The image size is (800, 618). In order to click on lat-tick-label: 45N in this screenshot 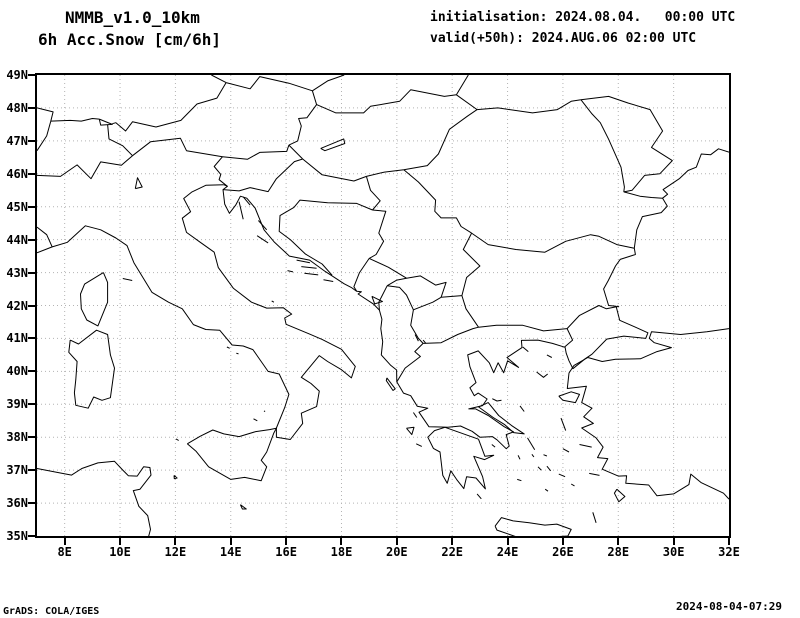, I will do `click(17, 206)`.